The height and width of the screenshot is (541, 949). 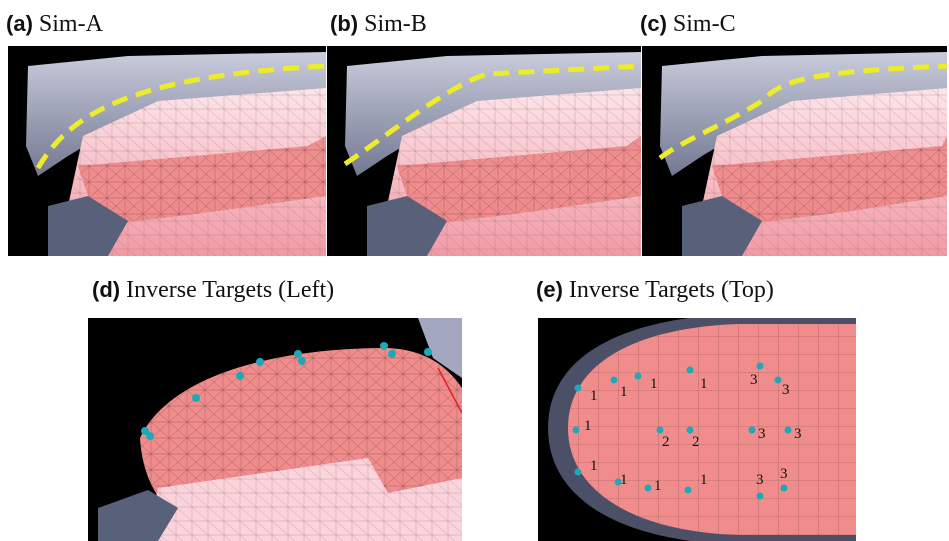 I want to click on panel-a-caption: (a) Sim-A, so click(x=54, y=24).